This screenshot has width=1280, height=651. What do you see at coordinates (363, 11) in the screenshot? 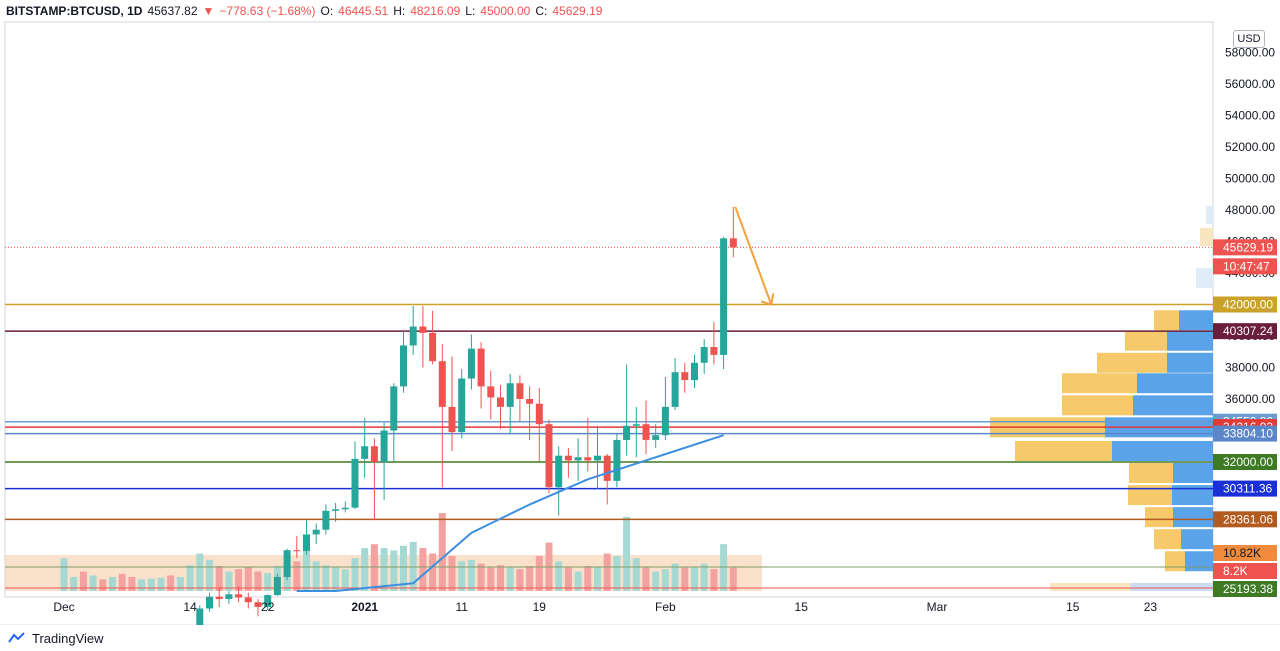
I see `open-value: 46445.51` at bounding box center [363, 11].